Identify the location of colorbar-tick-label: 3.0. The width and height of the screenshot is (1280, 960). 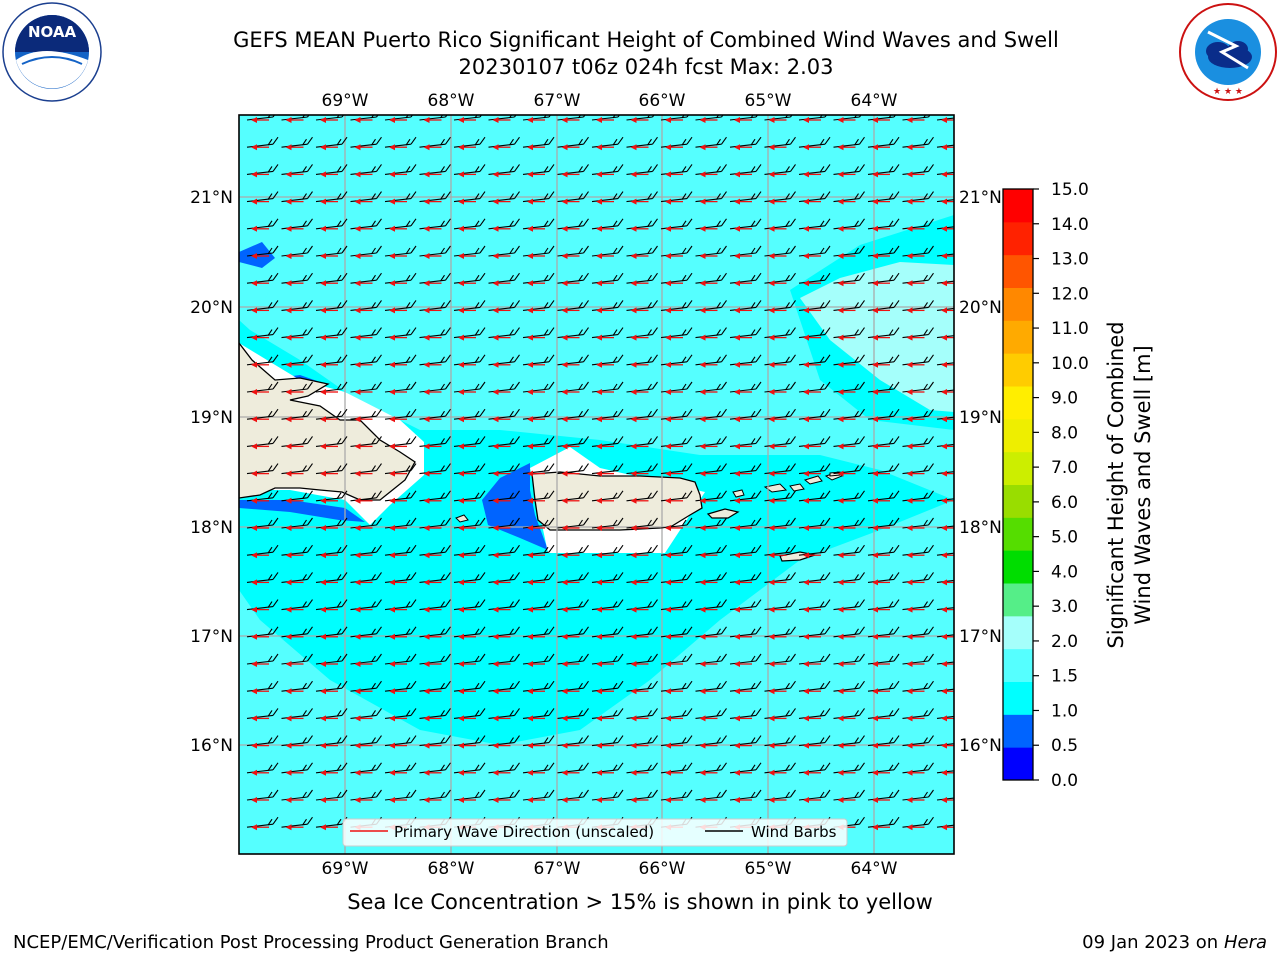
(1064, 607).